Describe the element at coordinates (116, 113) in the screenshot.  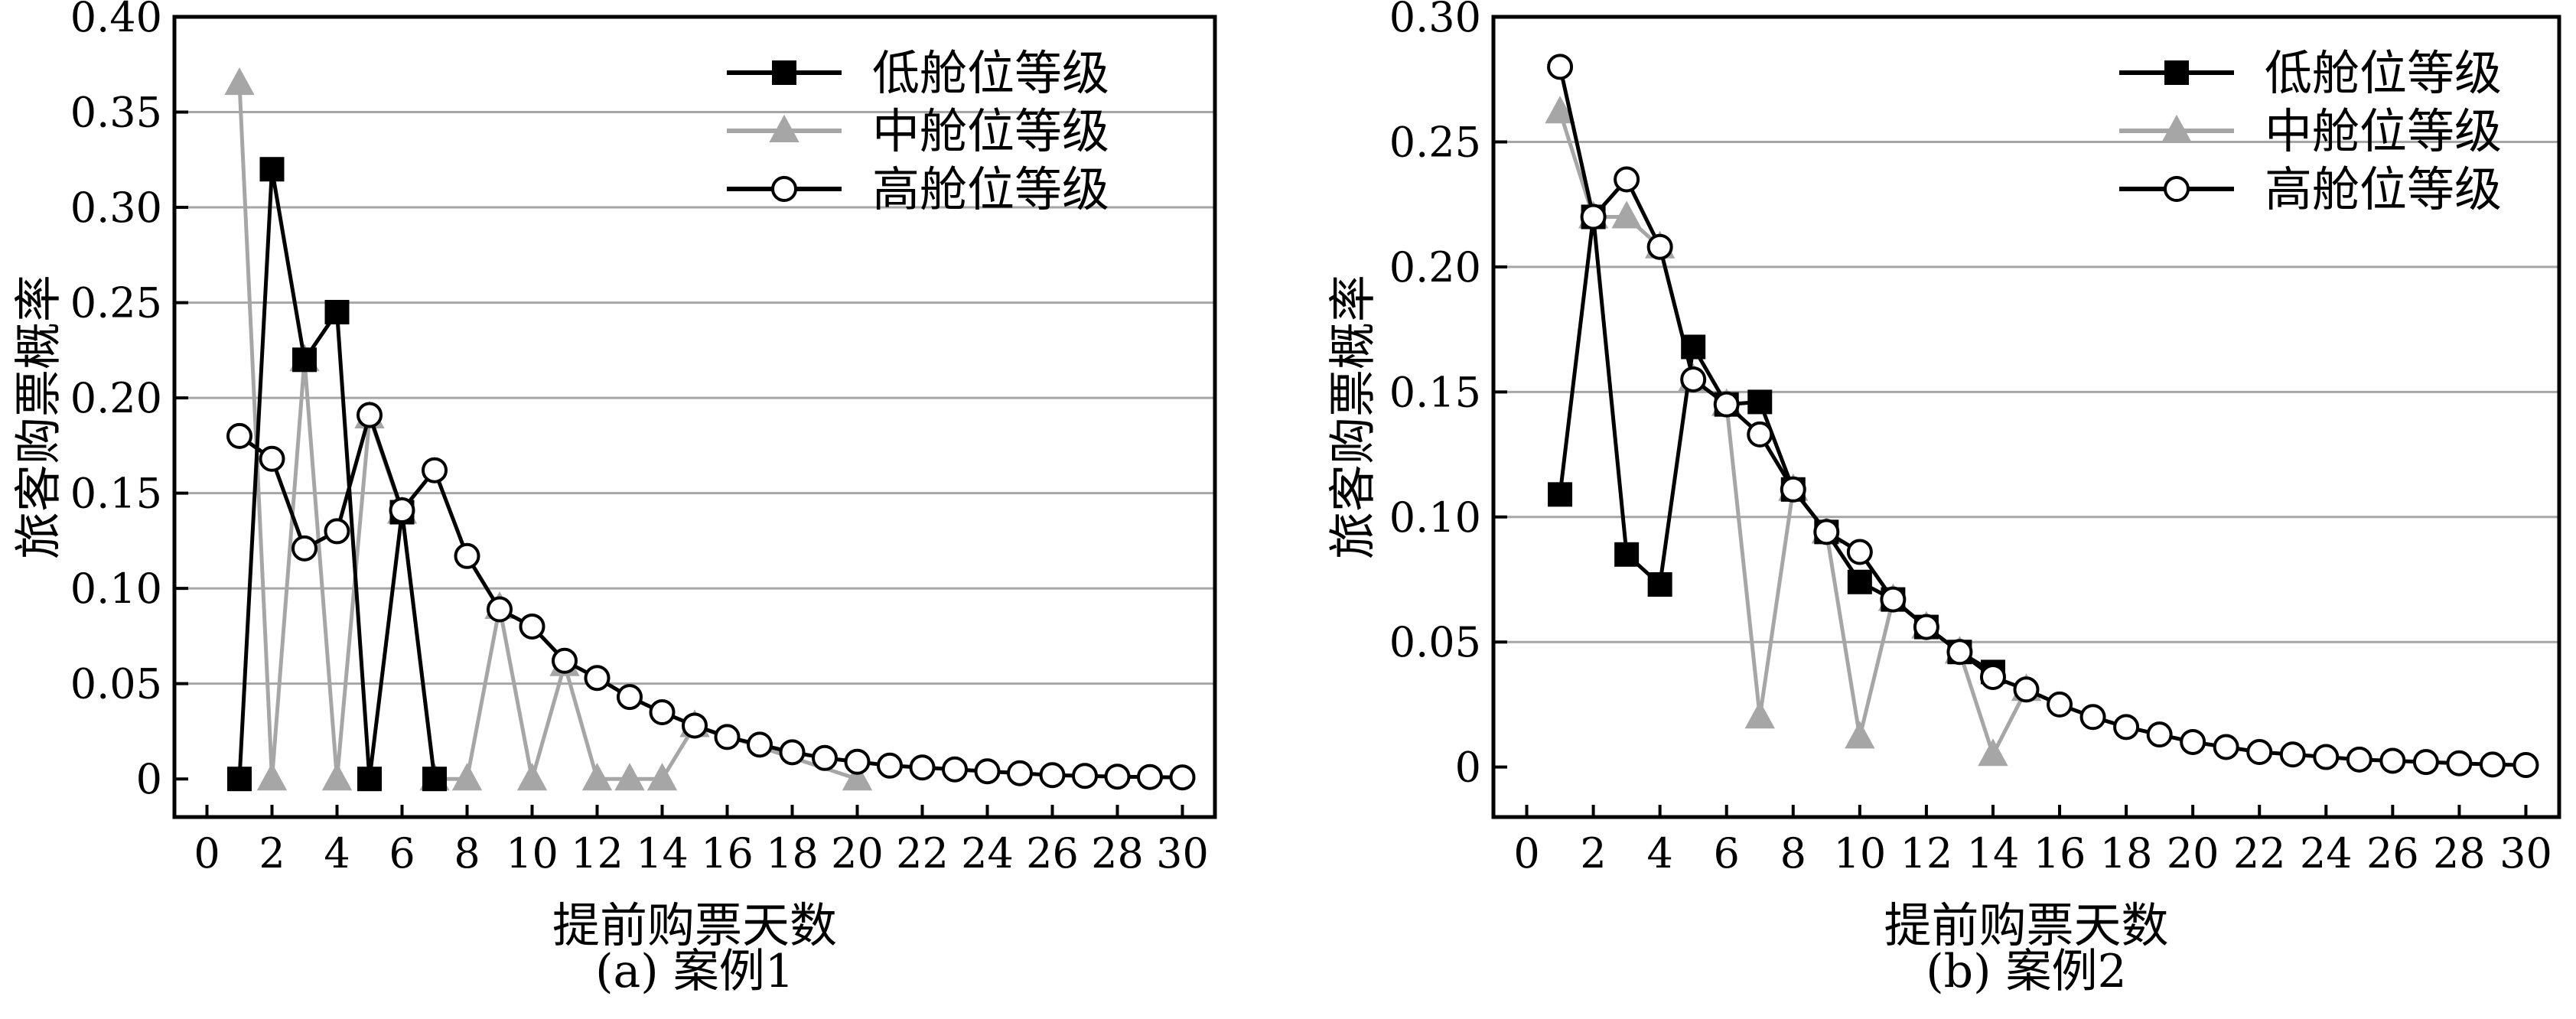
I see `y-tick-label: 0.35` at that location.